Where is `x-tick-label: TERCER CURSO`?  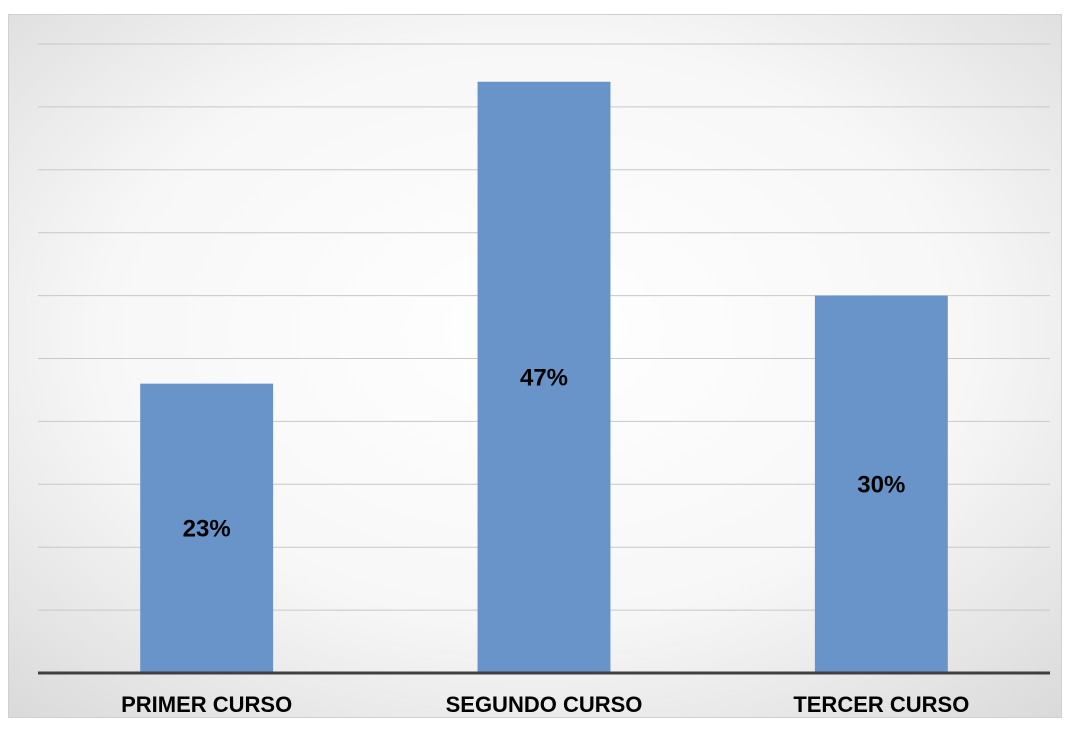
x-tick-label: TERCER CURSO is located at coordinates (881, 704).